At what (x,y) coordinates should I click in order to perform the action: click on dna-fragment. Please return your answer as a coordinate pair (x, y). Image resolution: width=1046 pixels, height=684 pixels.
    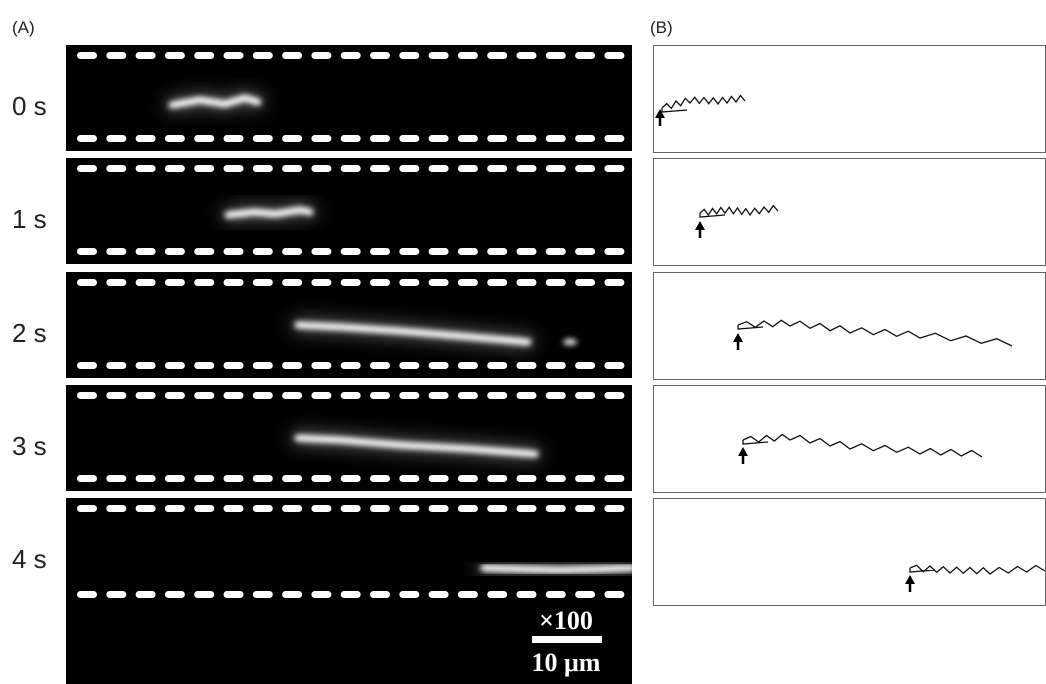
    Looking at the image, I should click on (570, 342).